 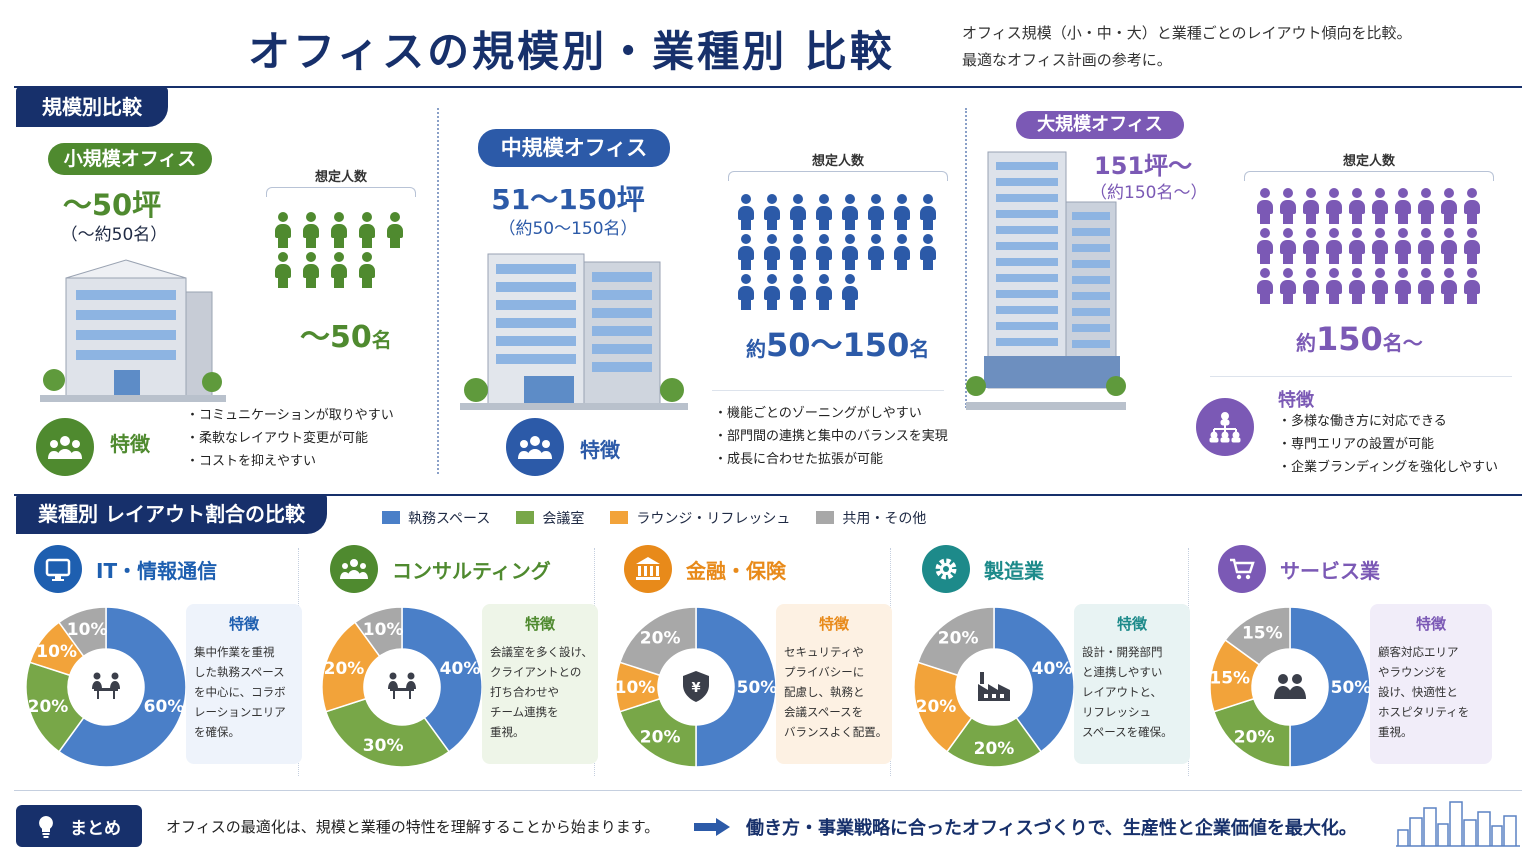 What do you see at coordinates (449, 519) in the screenshot?
I see `legend-label: 執務スペース` at bounding box center [449, 519].